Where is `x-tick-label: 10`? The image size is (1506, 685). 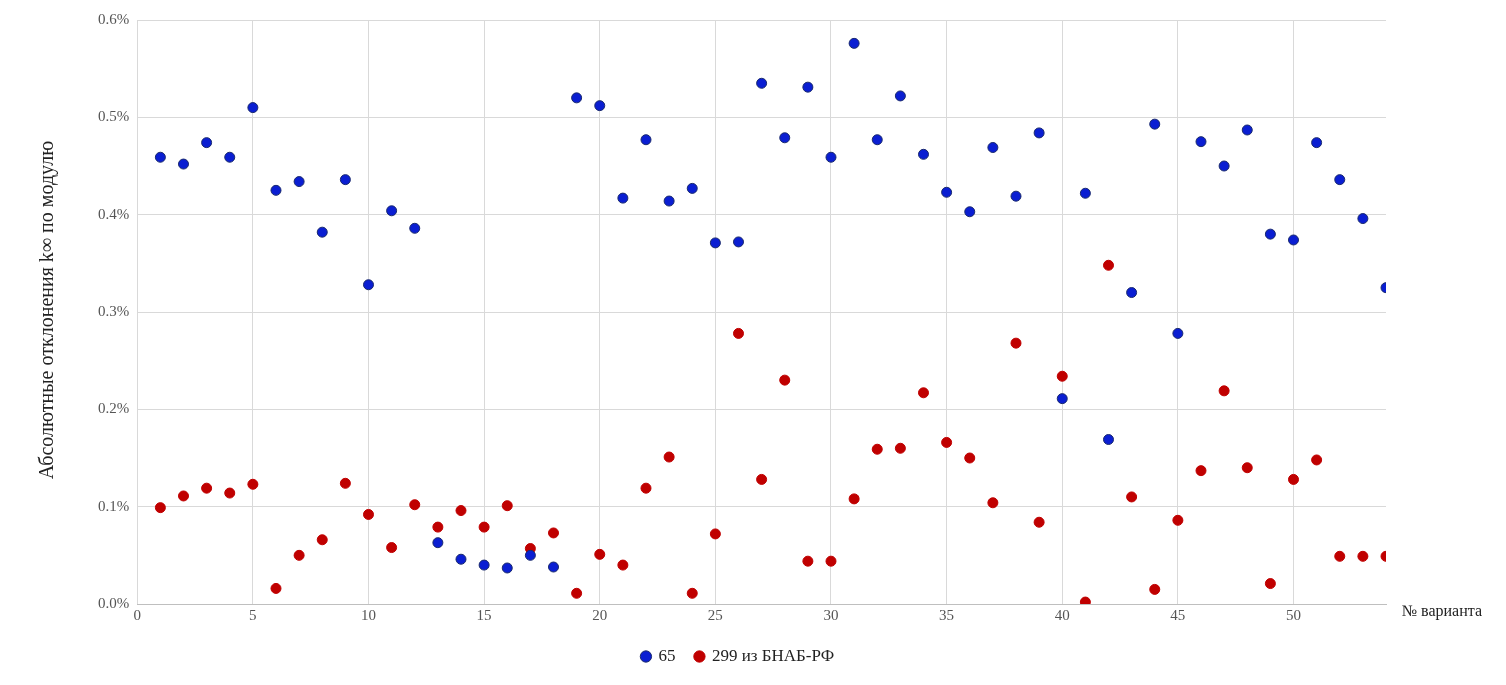
x-tick-label: 10 is located at coordinates (368, 614).